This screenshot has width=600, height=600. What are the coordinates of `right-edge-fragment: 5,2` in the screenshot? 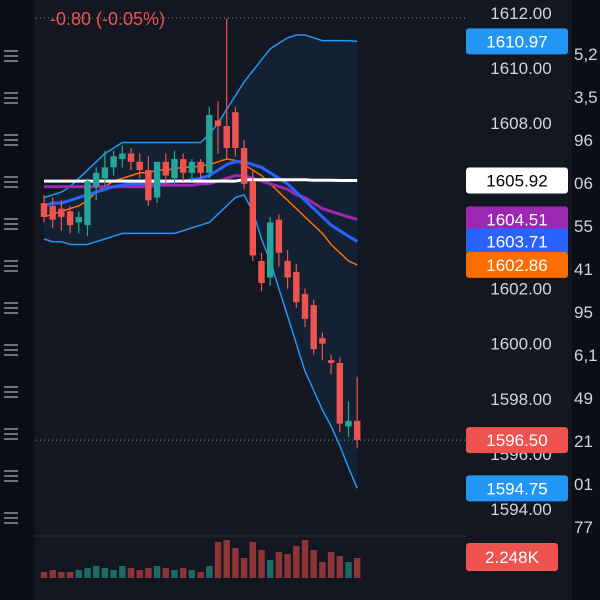 It's located at (586, 54).